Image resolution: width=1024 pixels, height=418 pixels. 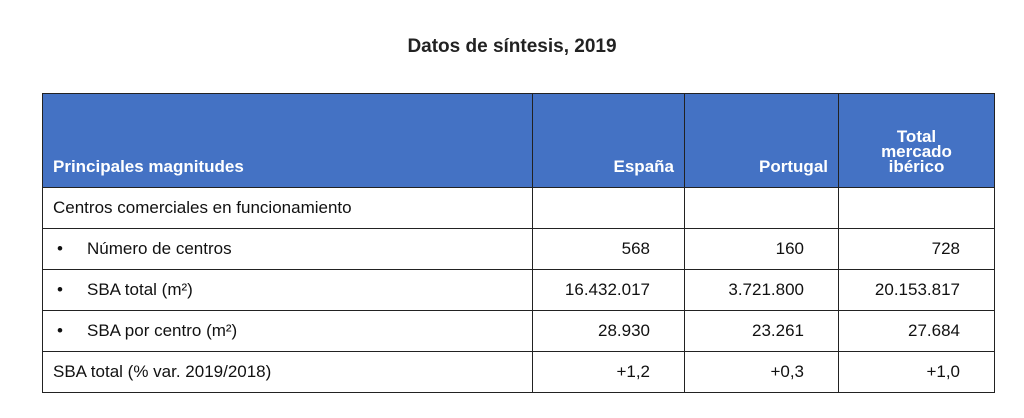 What do you see at coordinates (761, 249) in the screenshot?
I see `value-cell: 160` at bounding box center [761, 249].